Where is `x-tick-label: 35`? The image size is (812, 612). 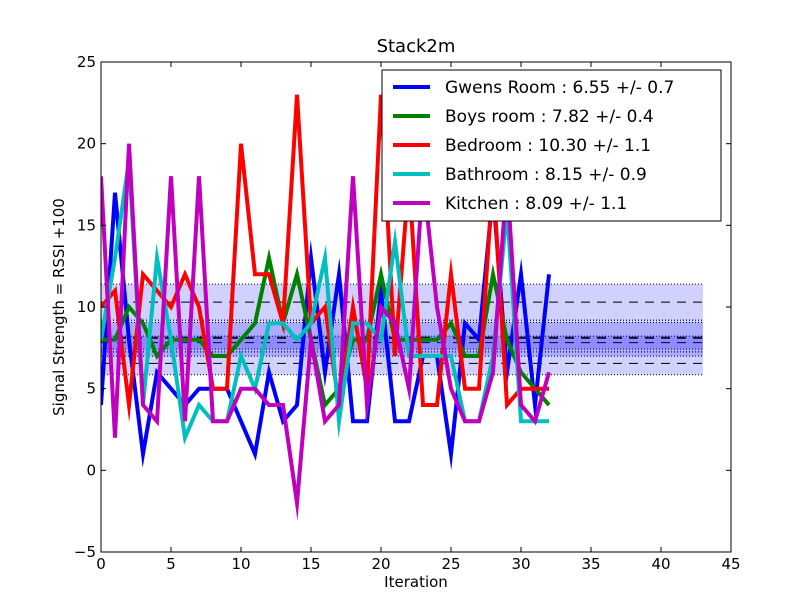 x-tick-label: 35 is located at coordinates (590, 564).